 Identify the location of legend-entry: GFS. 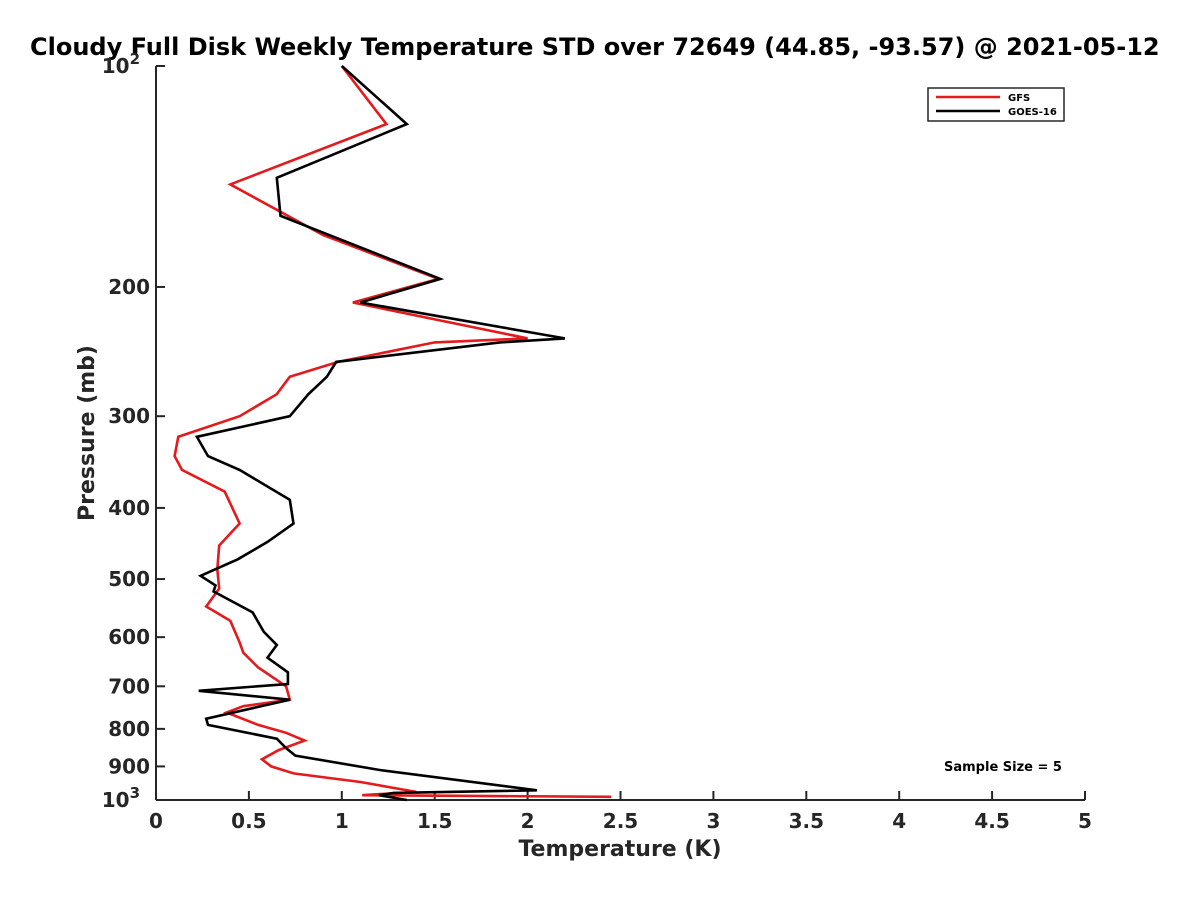
(1019, 98).